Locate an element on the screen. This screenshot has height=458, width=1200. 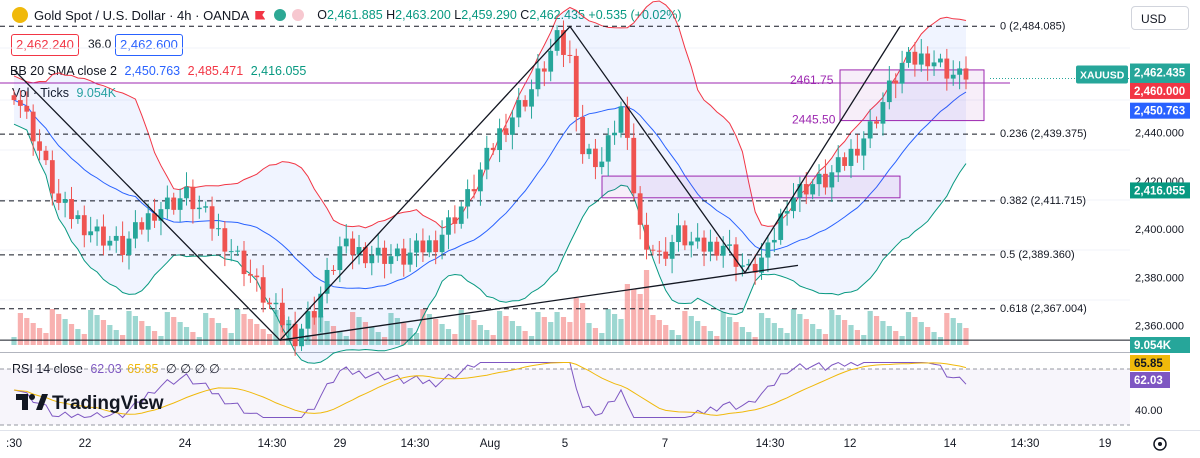
volume-legend: Vol · Ticks 9.054K is located at coordinates (64, 93).